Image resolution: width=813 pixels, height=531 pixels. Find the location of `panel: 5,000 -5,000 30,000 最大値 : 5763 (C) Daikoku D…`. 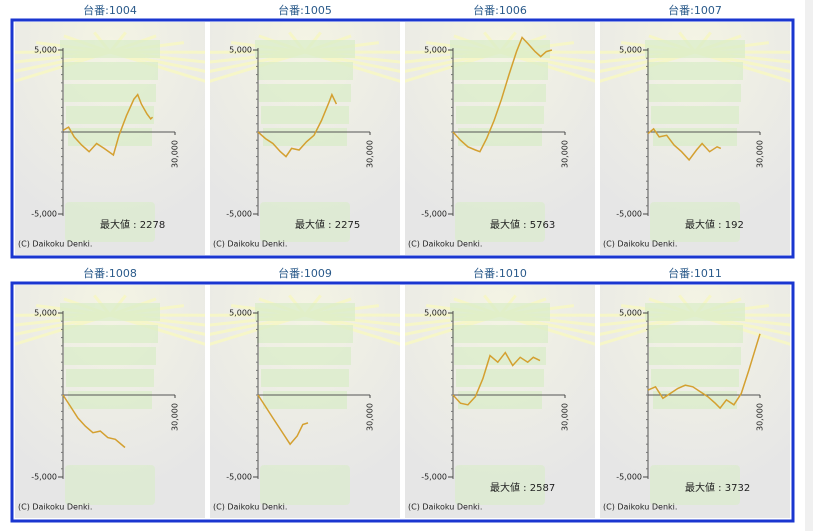

panel: 5,000 -5,000 30,000 最大値 : 5763 (C) Daikoku D… is located at coordinates (500, 138).